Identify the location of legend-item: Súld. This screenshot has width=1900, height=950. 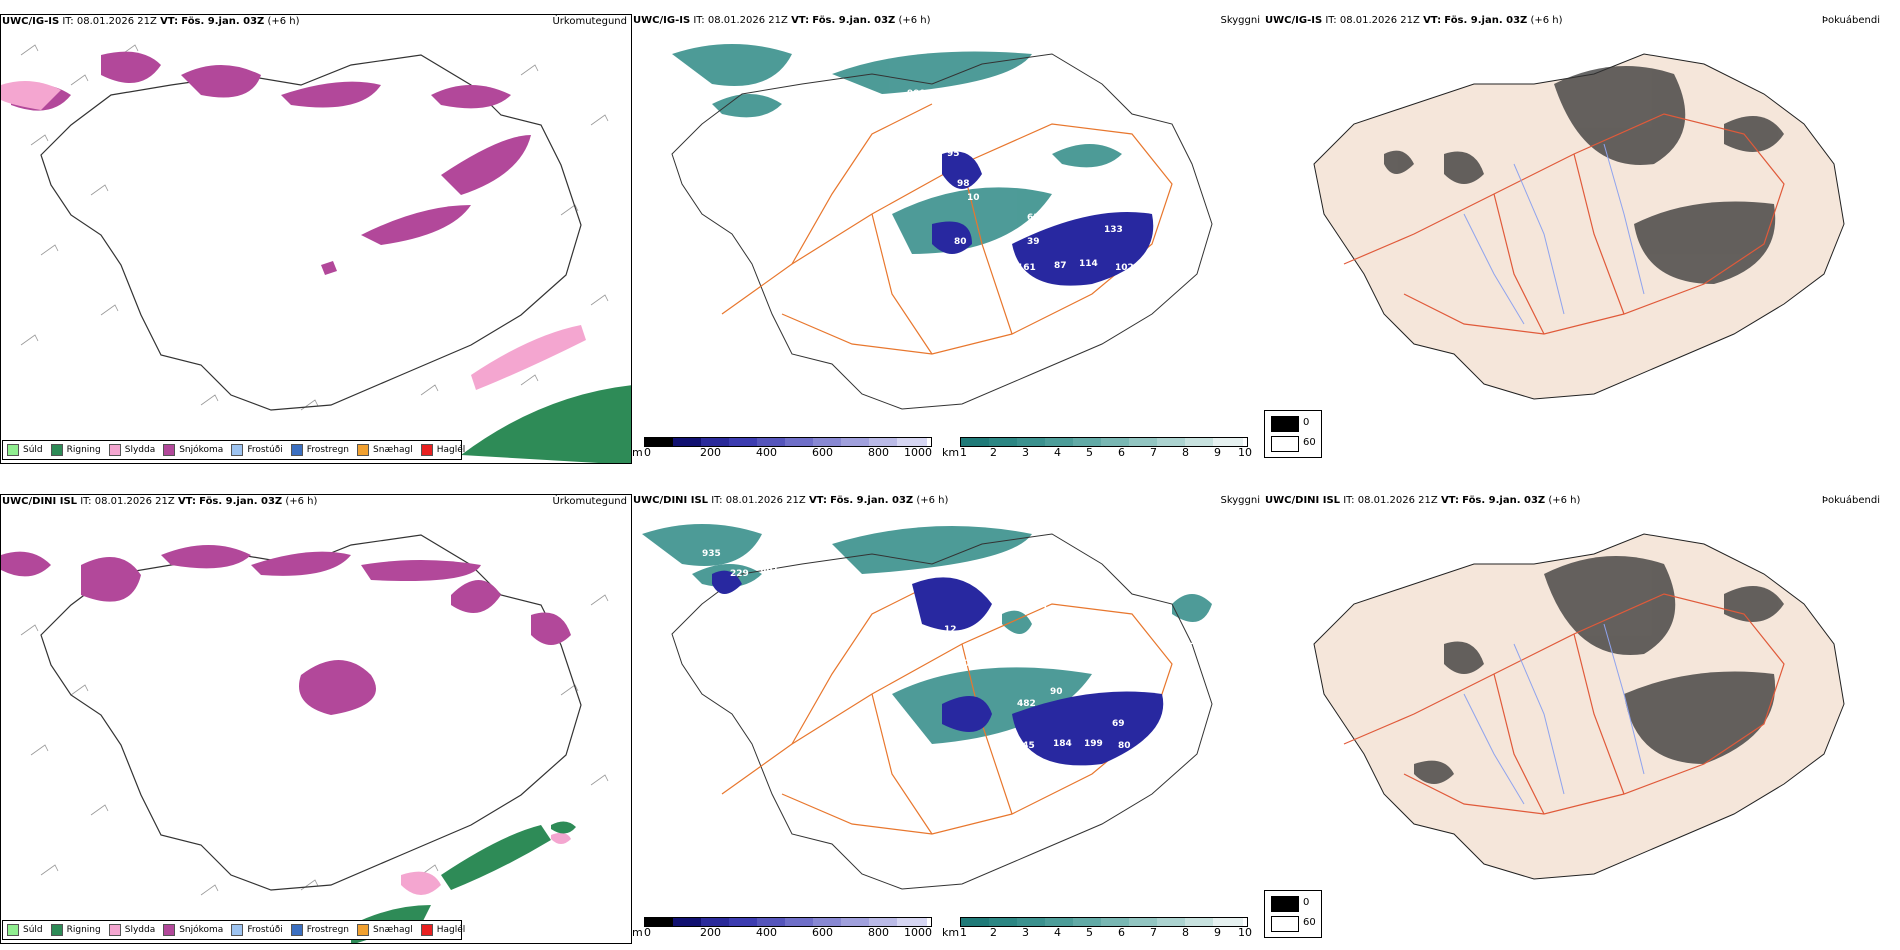
(25, 930).